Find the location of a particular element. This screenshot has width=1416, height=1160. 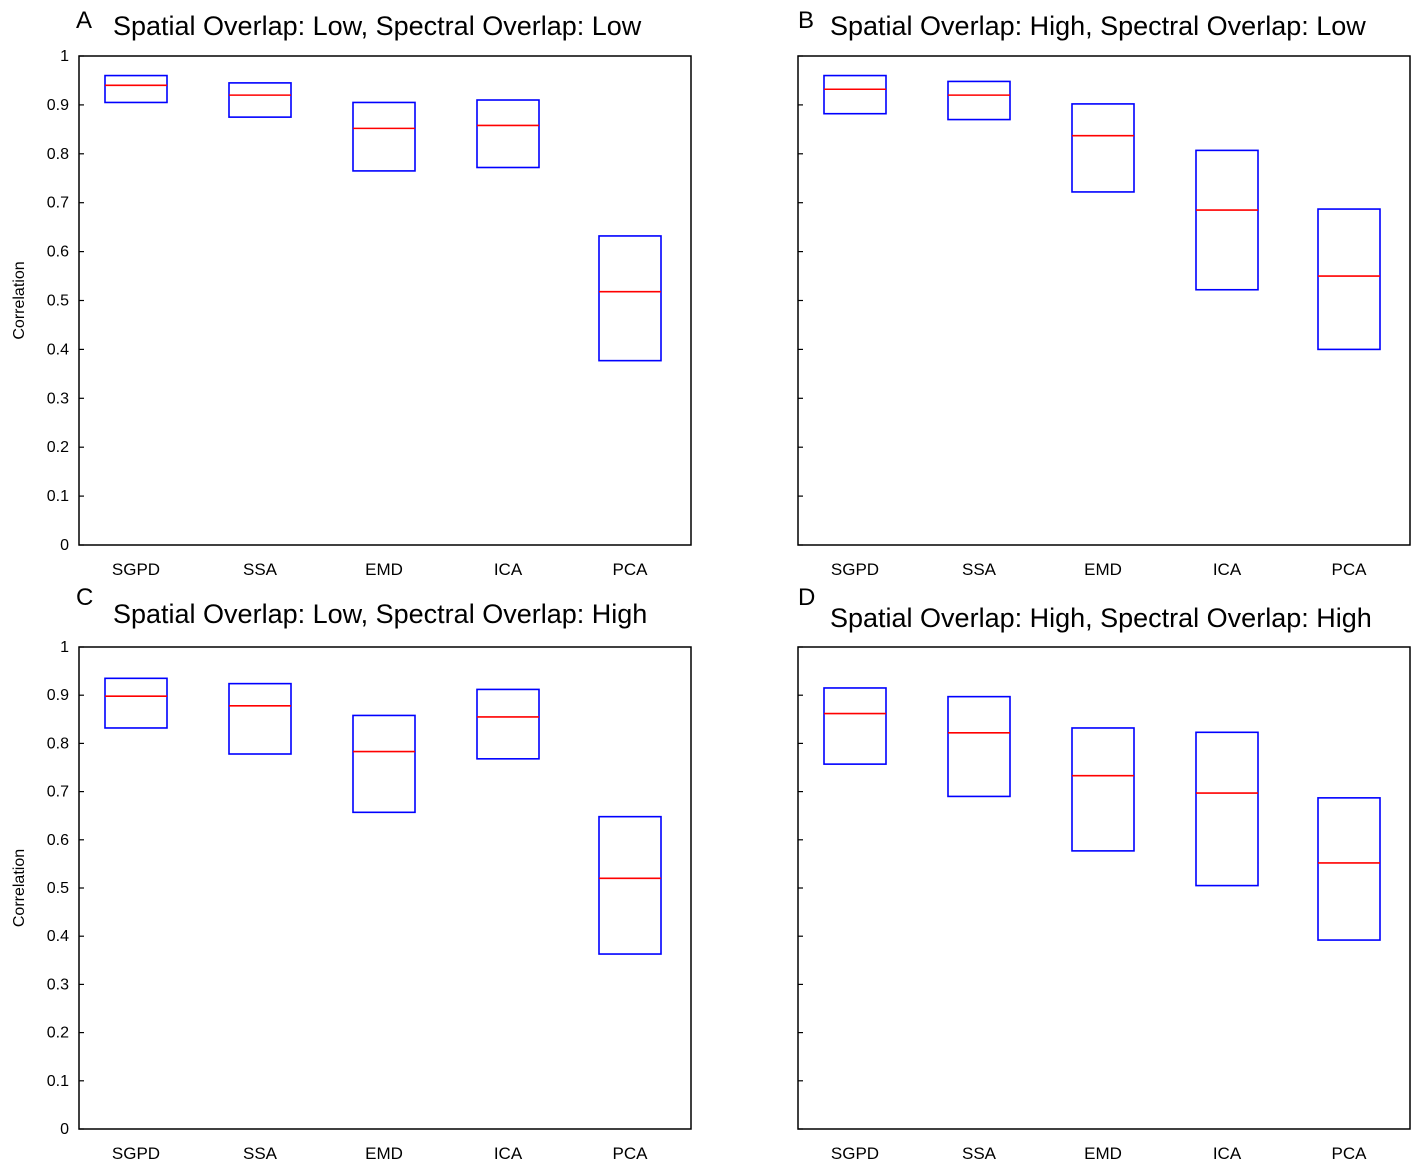

panel-letter: A is located at coordinates (84, 20).